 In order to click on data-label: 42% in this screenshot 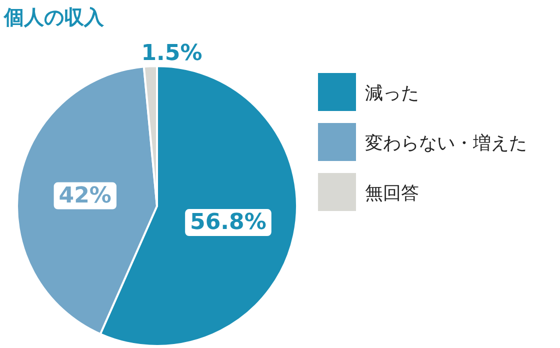, I will do `click(85, 195)`.